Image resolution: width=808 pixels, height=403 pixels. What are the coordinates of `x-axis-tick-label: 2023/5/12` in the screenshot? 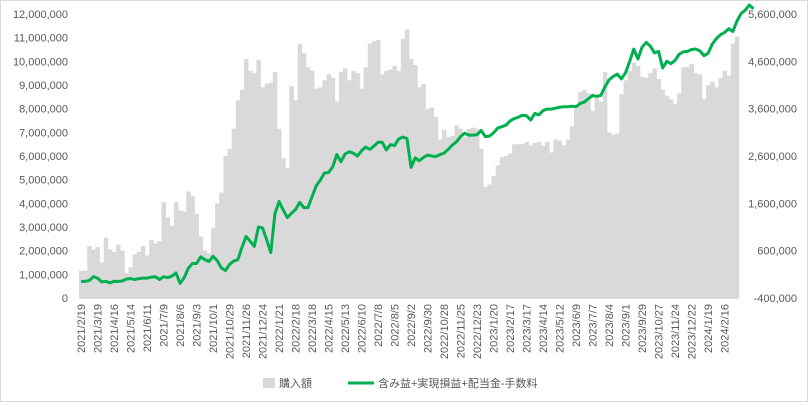 It's located at (561, 328).